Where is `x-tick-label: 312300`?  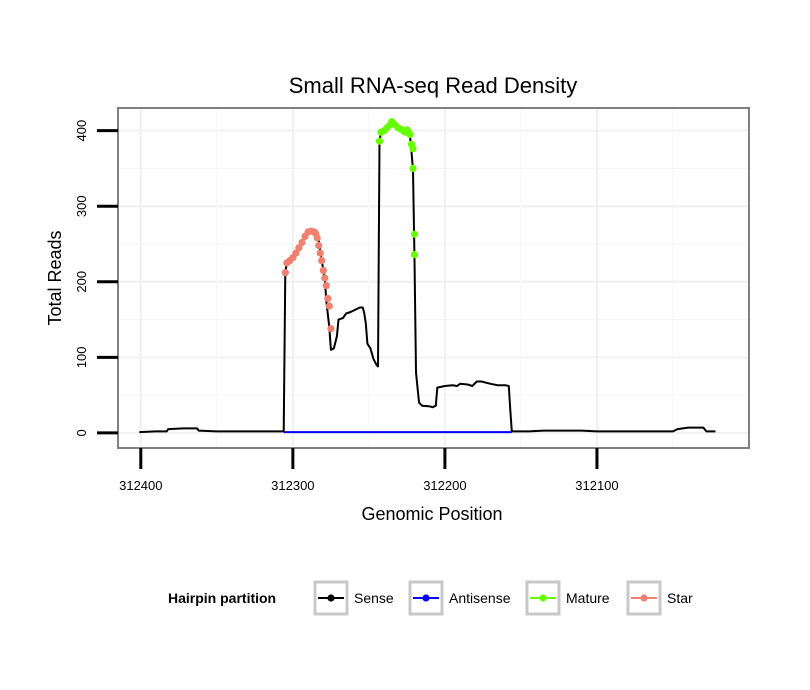
x-tick-label: 312300 is located at coordinates (292, 485).